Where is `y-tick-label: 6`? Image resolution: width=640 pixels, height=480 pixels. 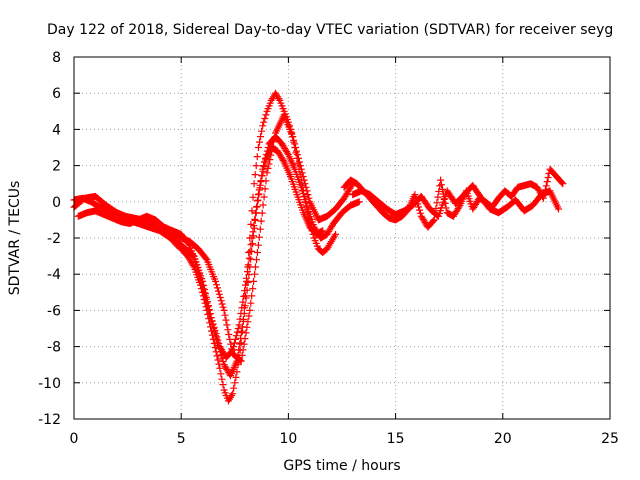
y-tick-label: 6 is located at coordinates (56, 94).